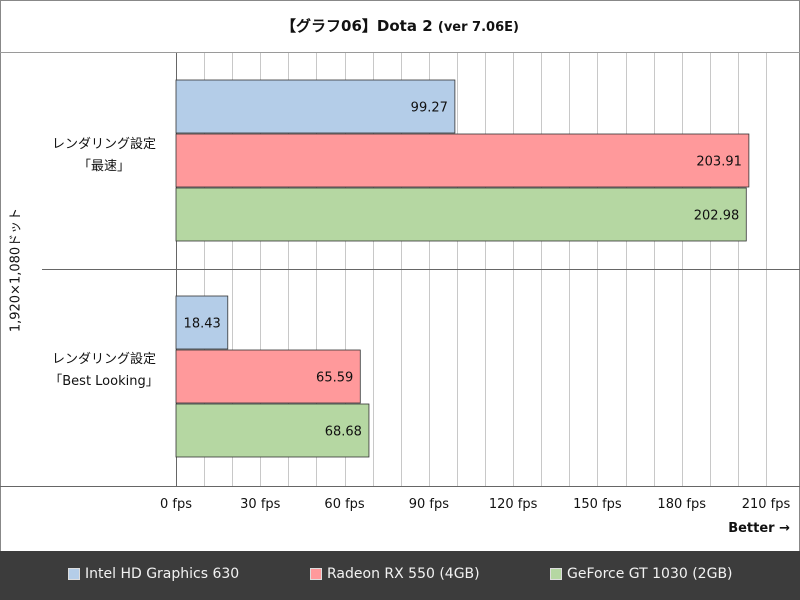 This screenshot has height=600, width=800. Describe the element at coordinates (513, 504) in the screenshot. I see `x-tick-label: 120 fps` at that location.